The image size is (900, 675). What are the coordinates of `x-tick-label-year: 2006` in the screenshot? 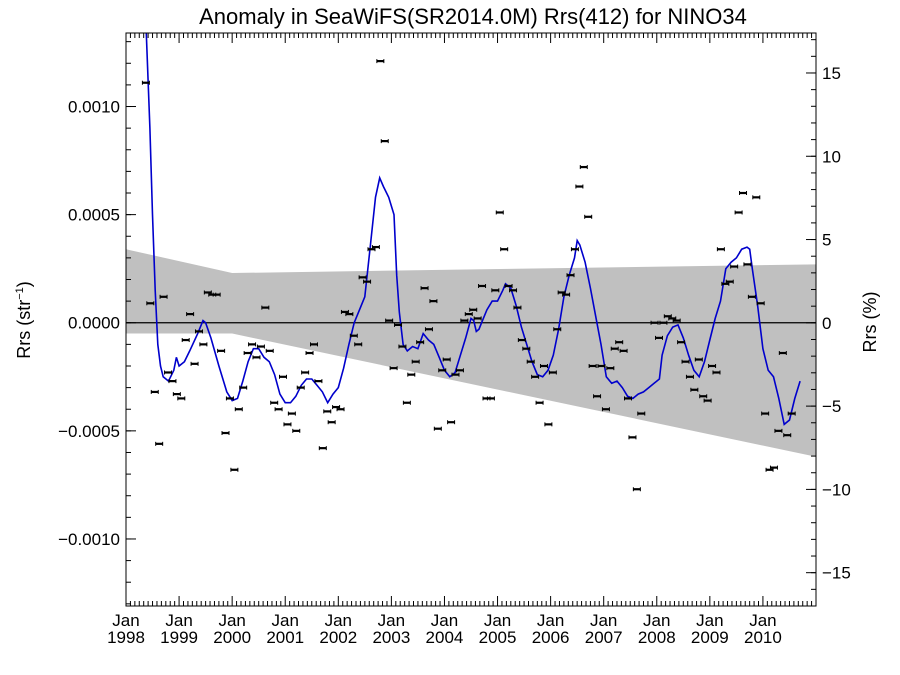 It's located at (551, 637).